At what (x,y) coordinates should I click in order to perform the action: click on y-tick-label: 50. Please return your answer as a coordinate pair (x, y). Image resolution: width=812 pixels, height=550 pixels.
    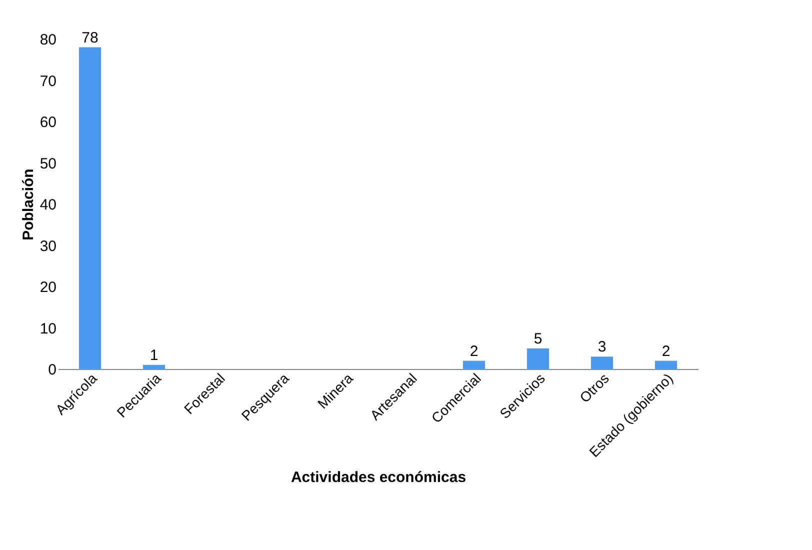
    Looking at the image, I should click on (48, 163).